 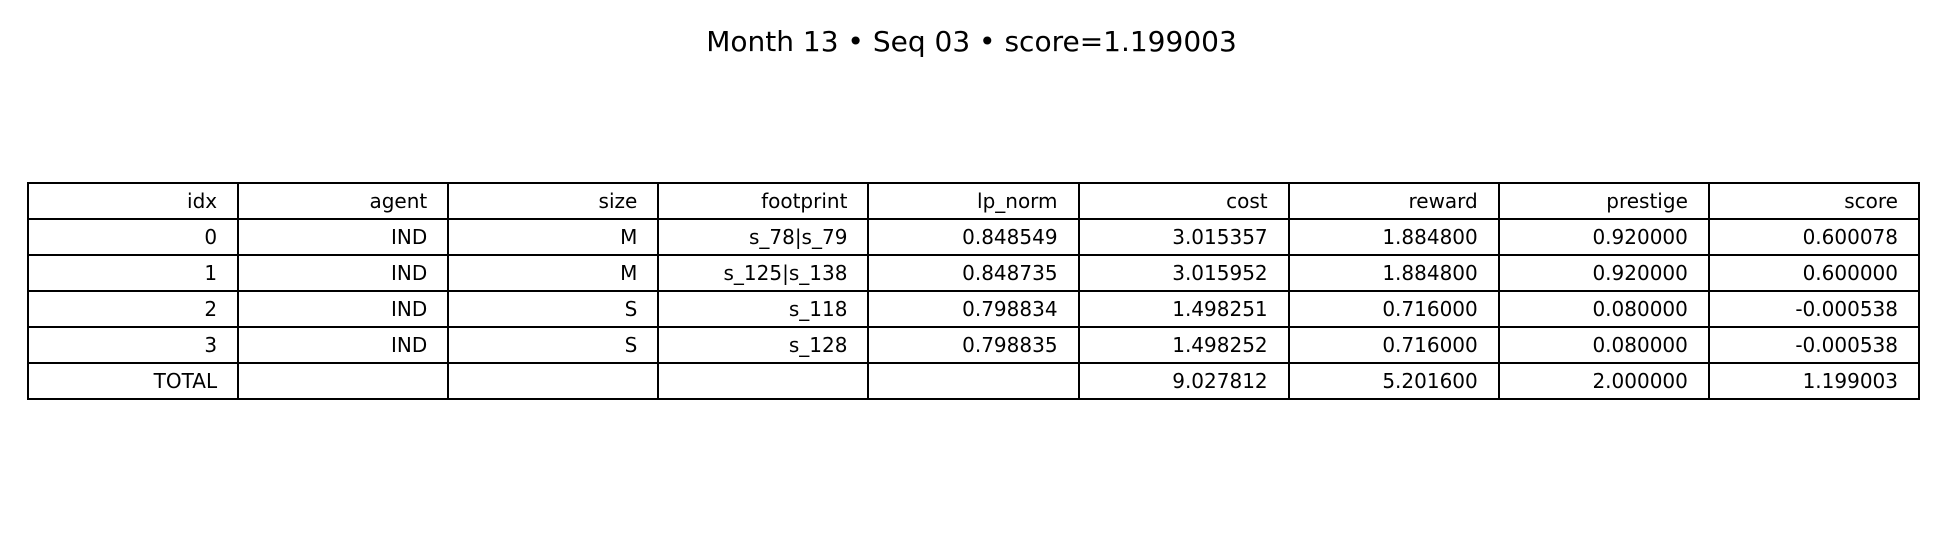 What do you see at coordinates (763, 381) in the screenshot?
I see `cell-footprint` at bounding box center [763, 381].